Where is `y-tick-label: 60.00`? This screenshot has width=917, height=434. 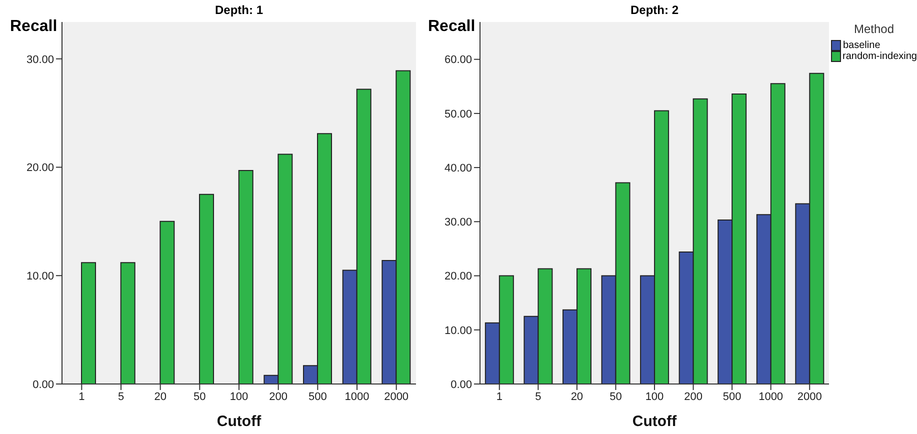
y-tick-label: 60.00 is located at coordinates (458, 60).